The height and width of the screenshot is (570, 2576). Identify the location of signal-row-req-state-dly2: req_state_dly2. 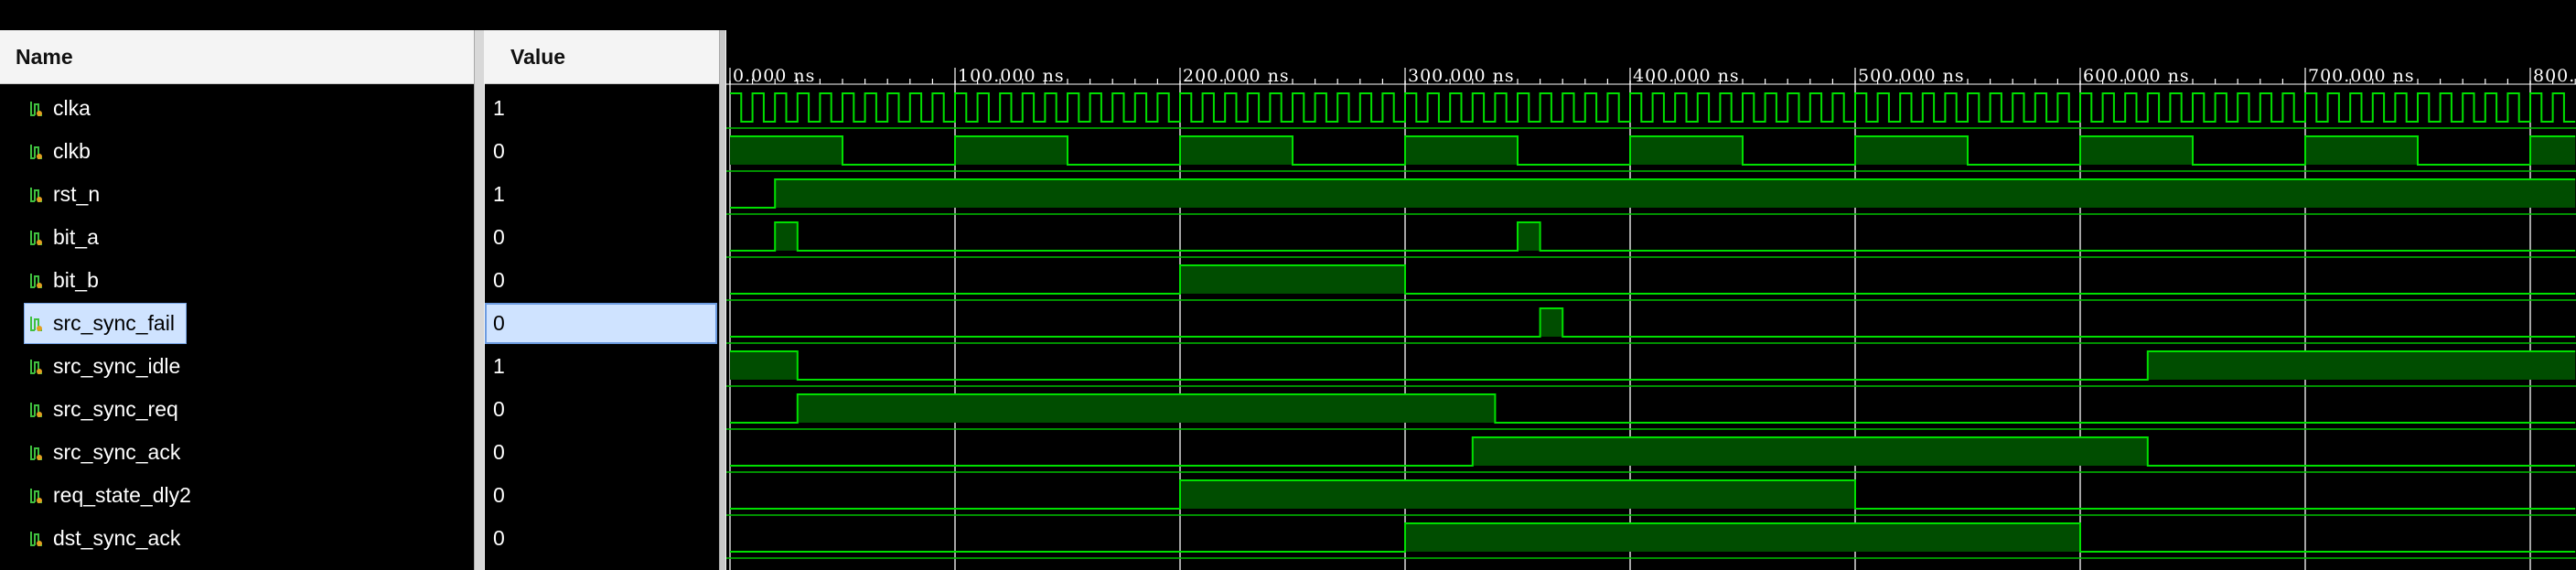
(237, 496).